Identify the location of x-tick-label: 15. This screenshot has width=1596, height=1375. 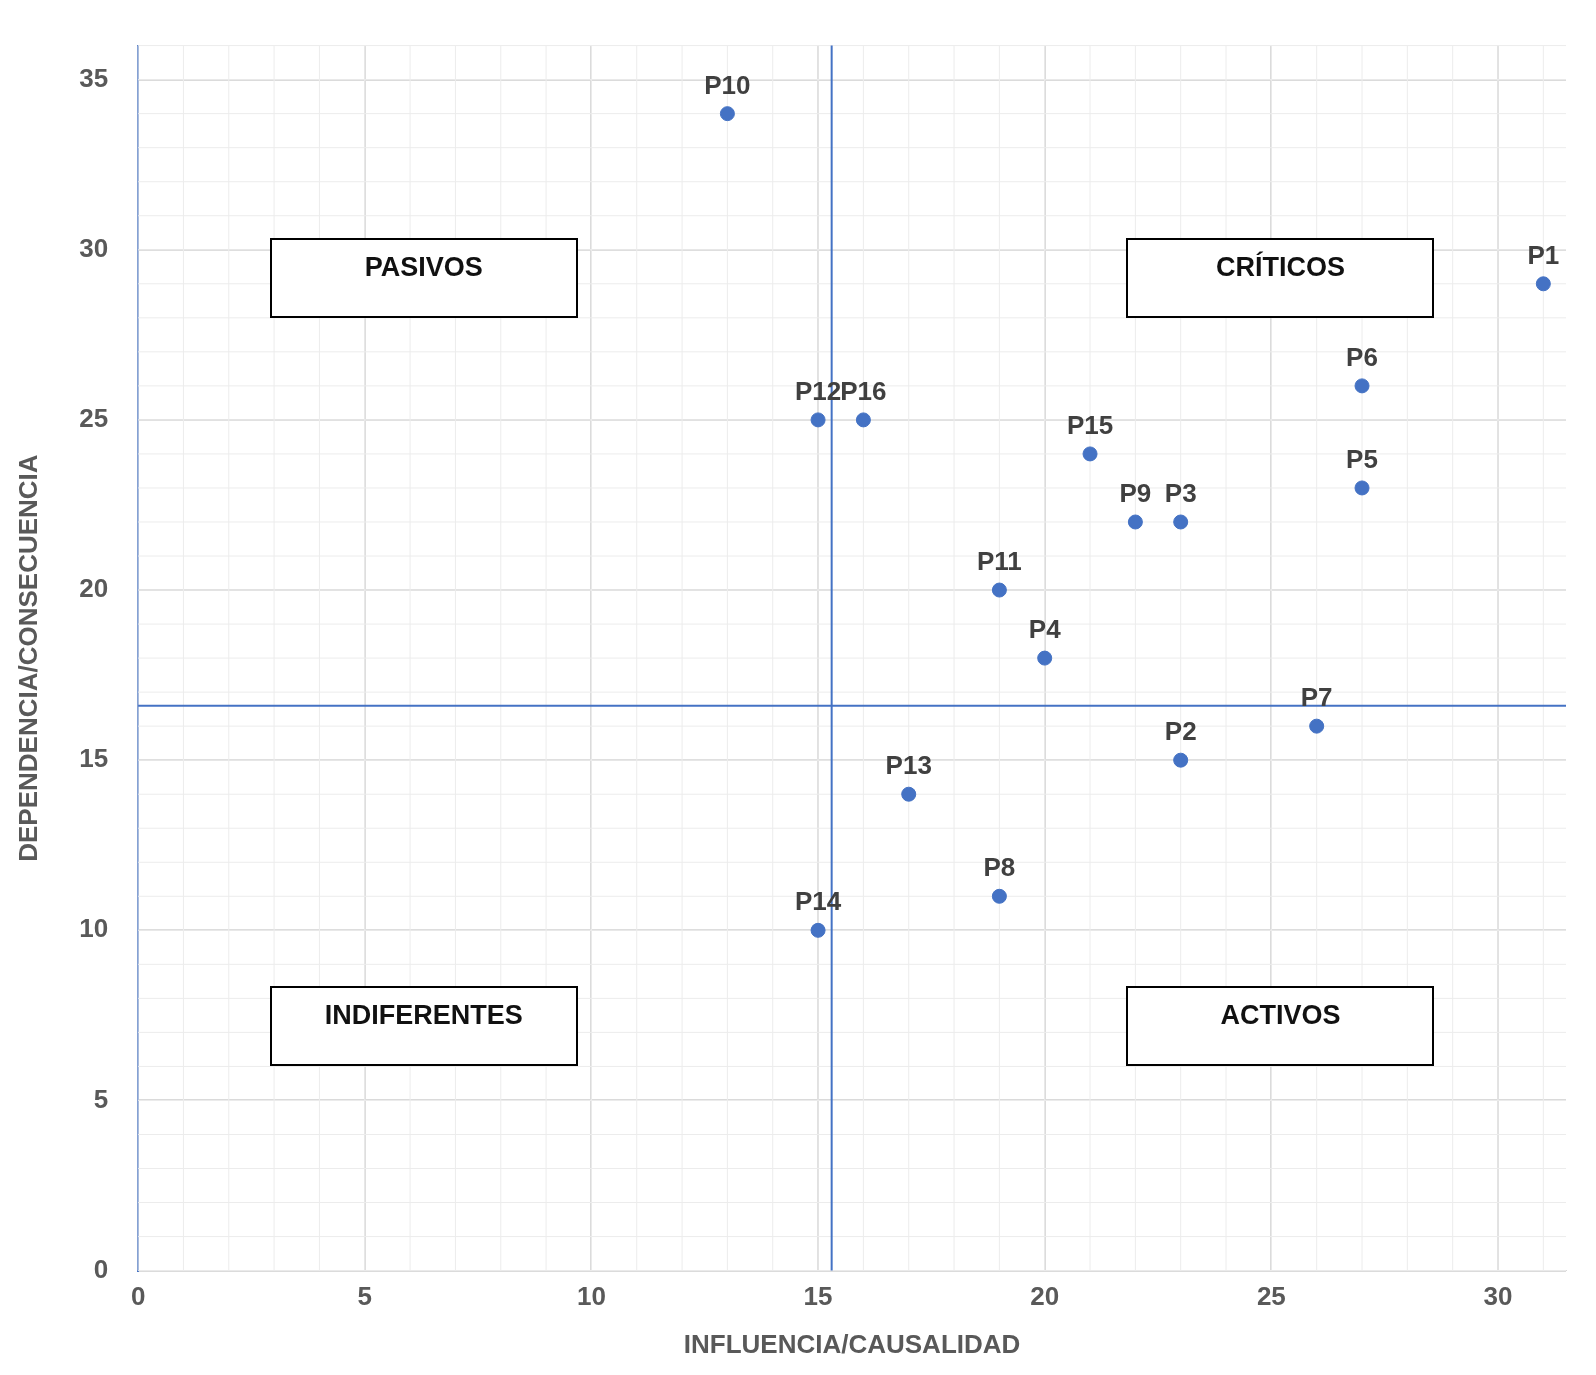
(818, 1296).